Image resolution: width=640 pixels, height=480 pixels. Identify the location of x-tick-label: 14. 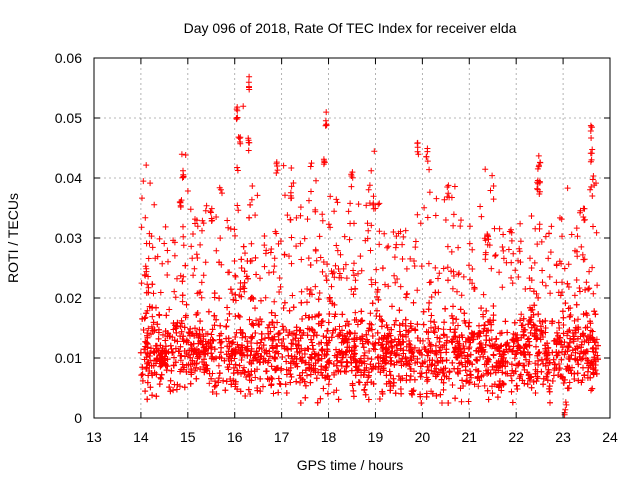
(141, 437).